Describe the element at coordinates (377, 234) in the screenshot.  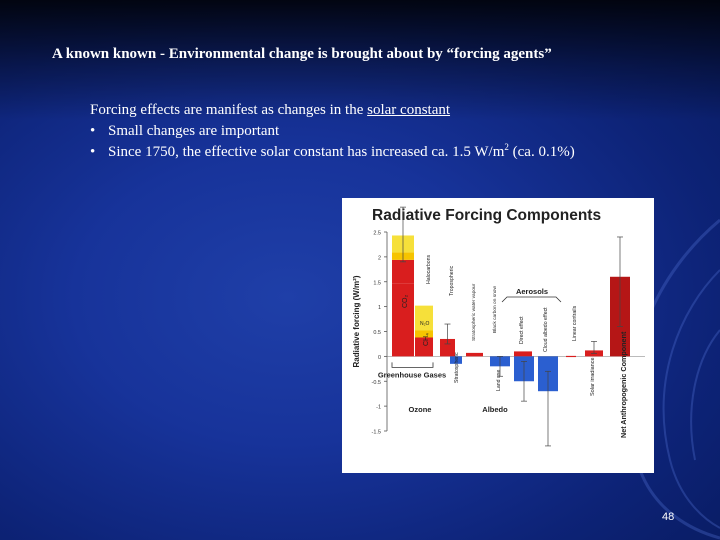
I see `y-tick-label: 2.5` at that location.